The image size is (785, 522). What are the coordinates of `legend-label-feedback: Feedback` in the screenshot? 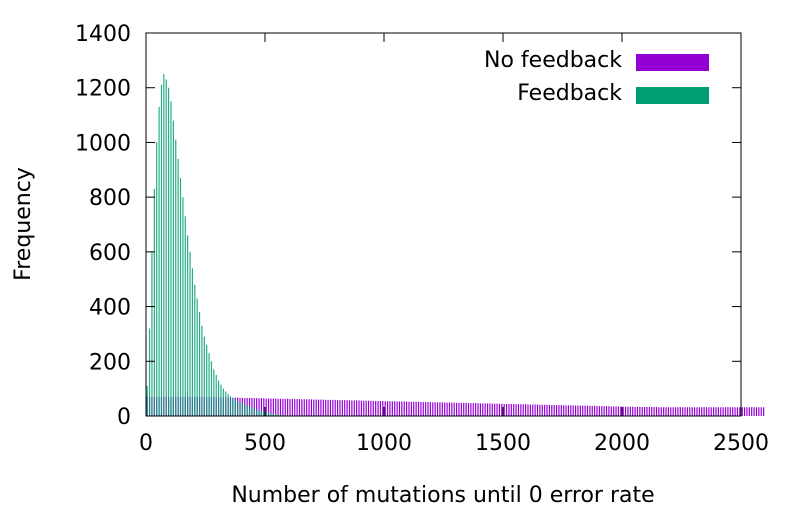 It's located at (569, 93).